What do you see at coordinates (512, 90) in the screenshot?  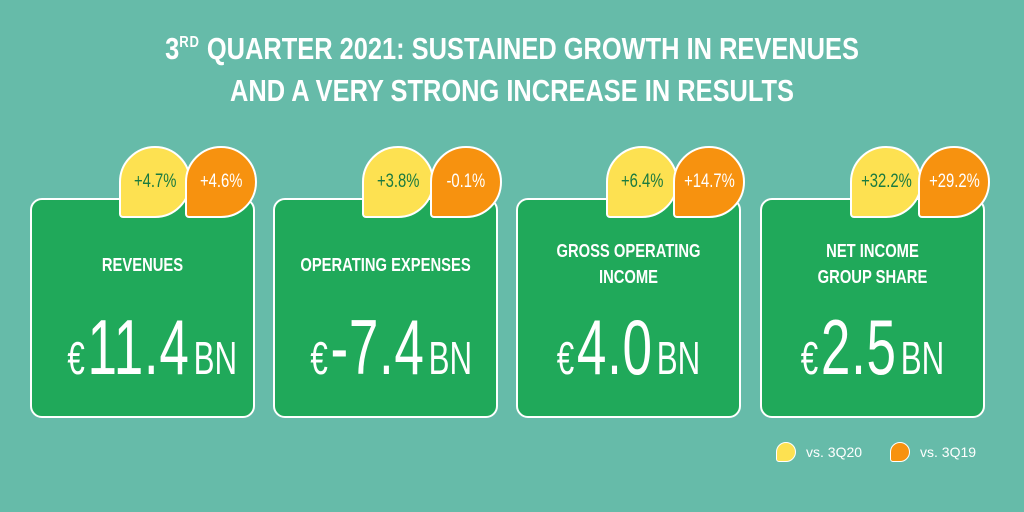 I see `title-line-2: AND A VERY STRONG INCREASE IN RESULTS` at bounding box center [512, 90].